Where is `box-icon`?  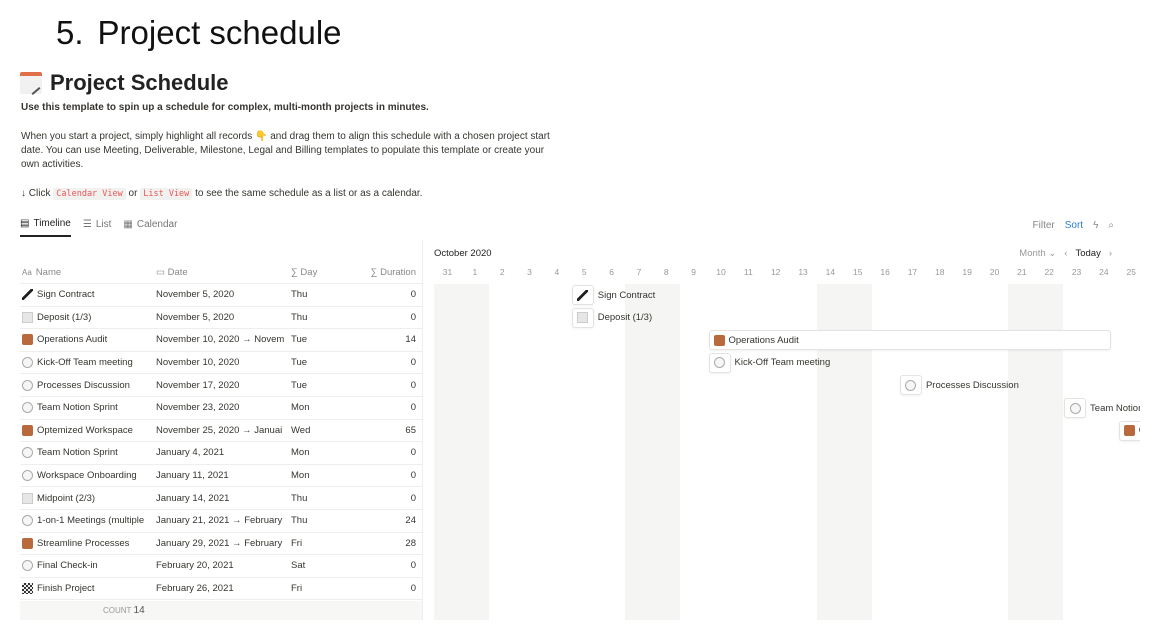
box-icon is located at coordinates (719, 340).